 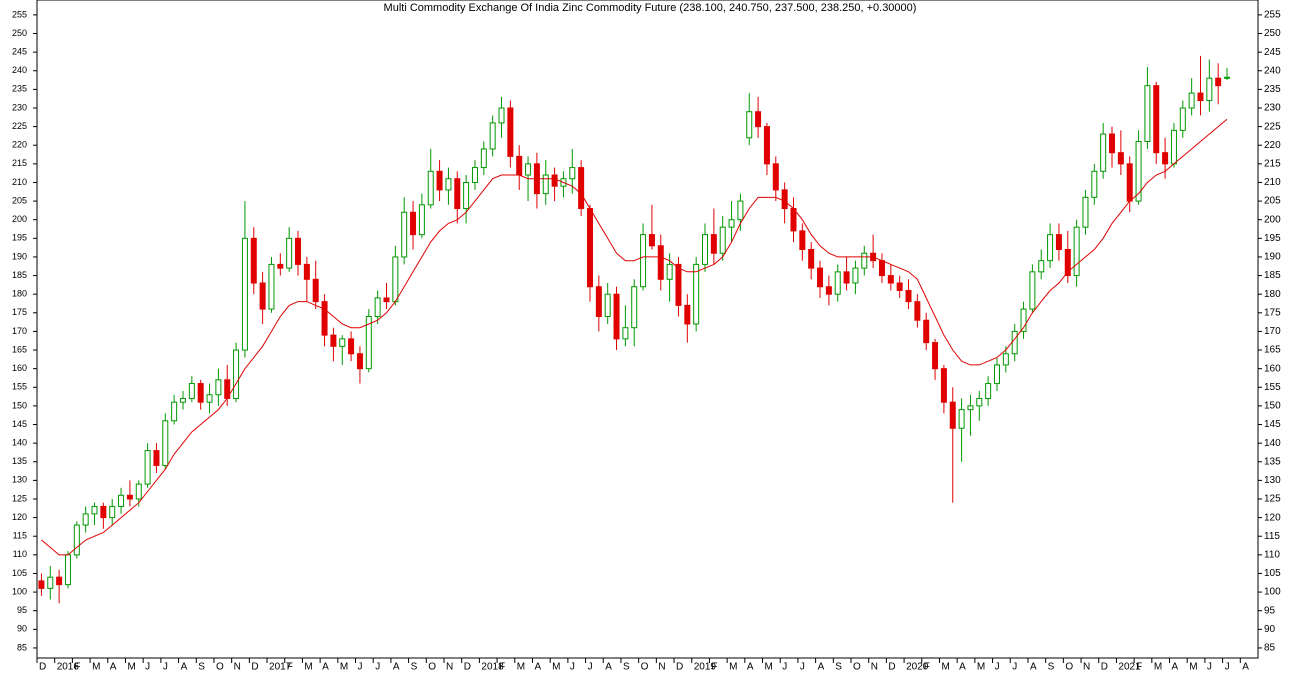 I want to click on y-tick-label-right: 185, so click(x=1272, y=275).